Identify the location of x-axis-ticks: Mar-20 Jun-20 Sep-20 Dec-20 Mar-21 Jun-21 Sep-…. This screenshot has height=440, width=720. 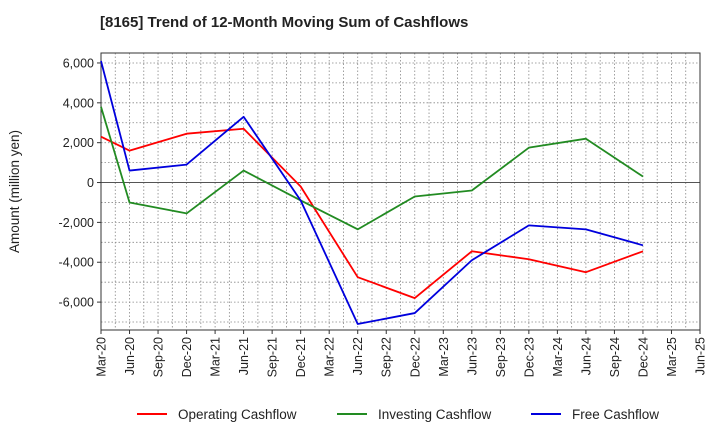
(401, 353).